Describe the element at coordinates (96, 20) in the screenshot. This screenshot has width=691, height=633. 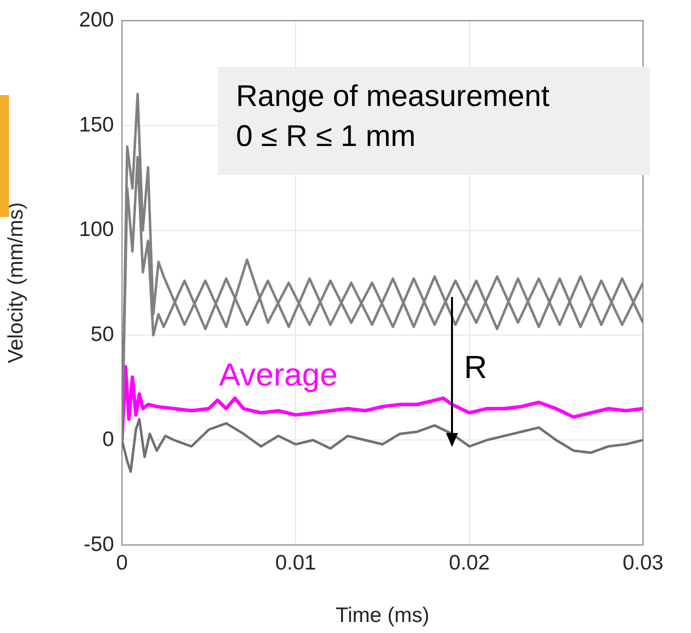
I see `y-tick-label: 200` at that location.